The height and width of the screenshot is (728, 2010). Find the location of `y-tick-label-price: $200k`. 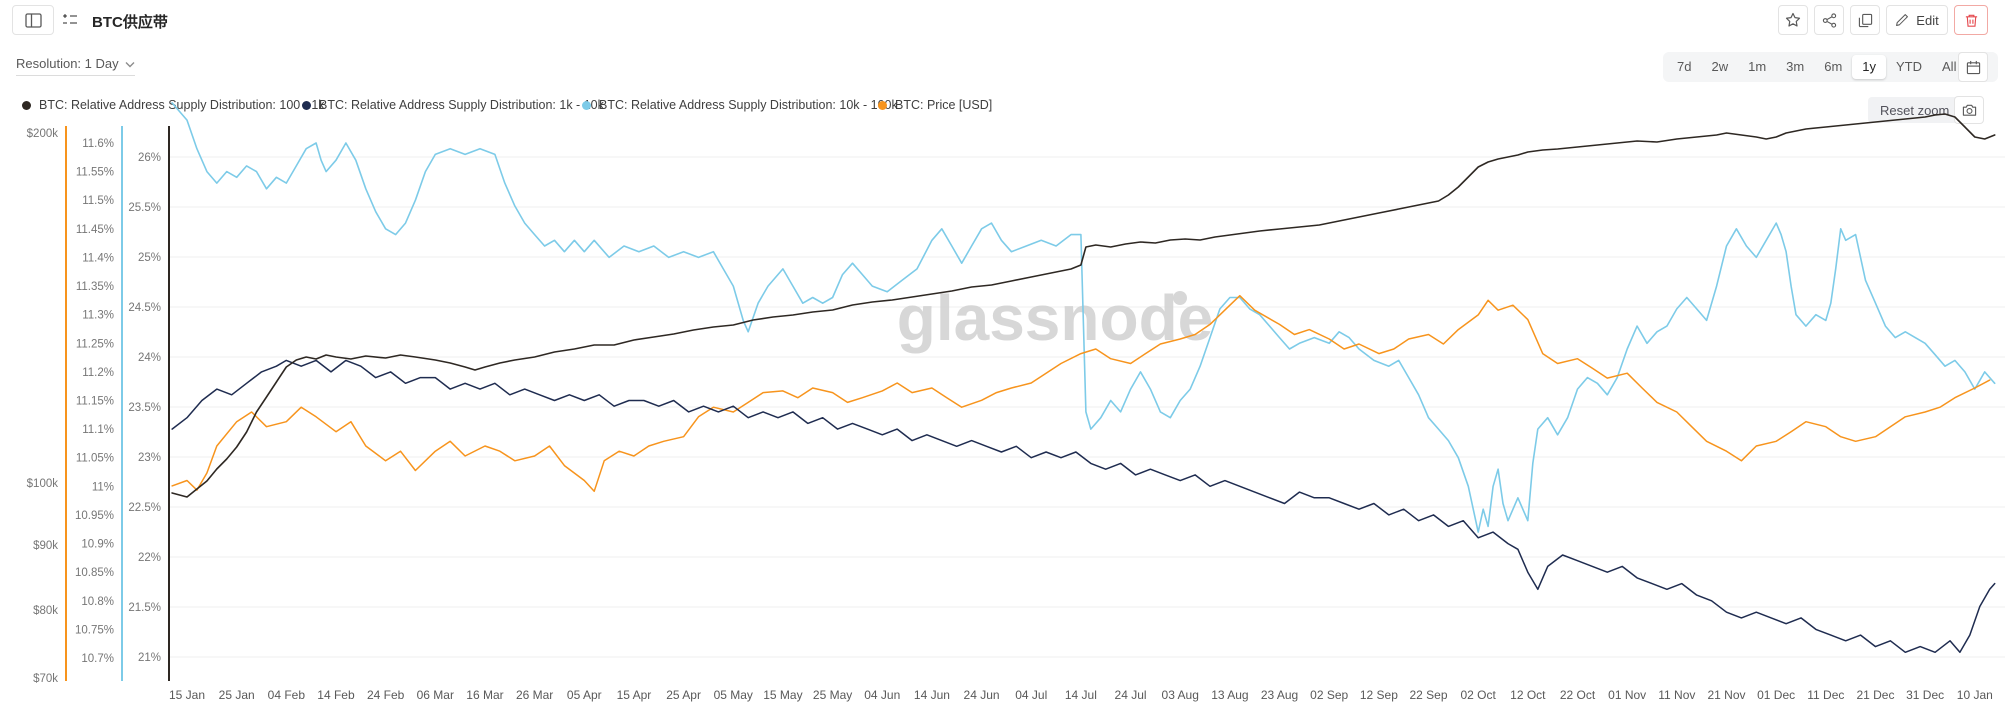

y-tick-label-price: $200k is located at coordinates (43, 134).